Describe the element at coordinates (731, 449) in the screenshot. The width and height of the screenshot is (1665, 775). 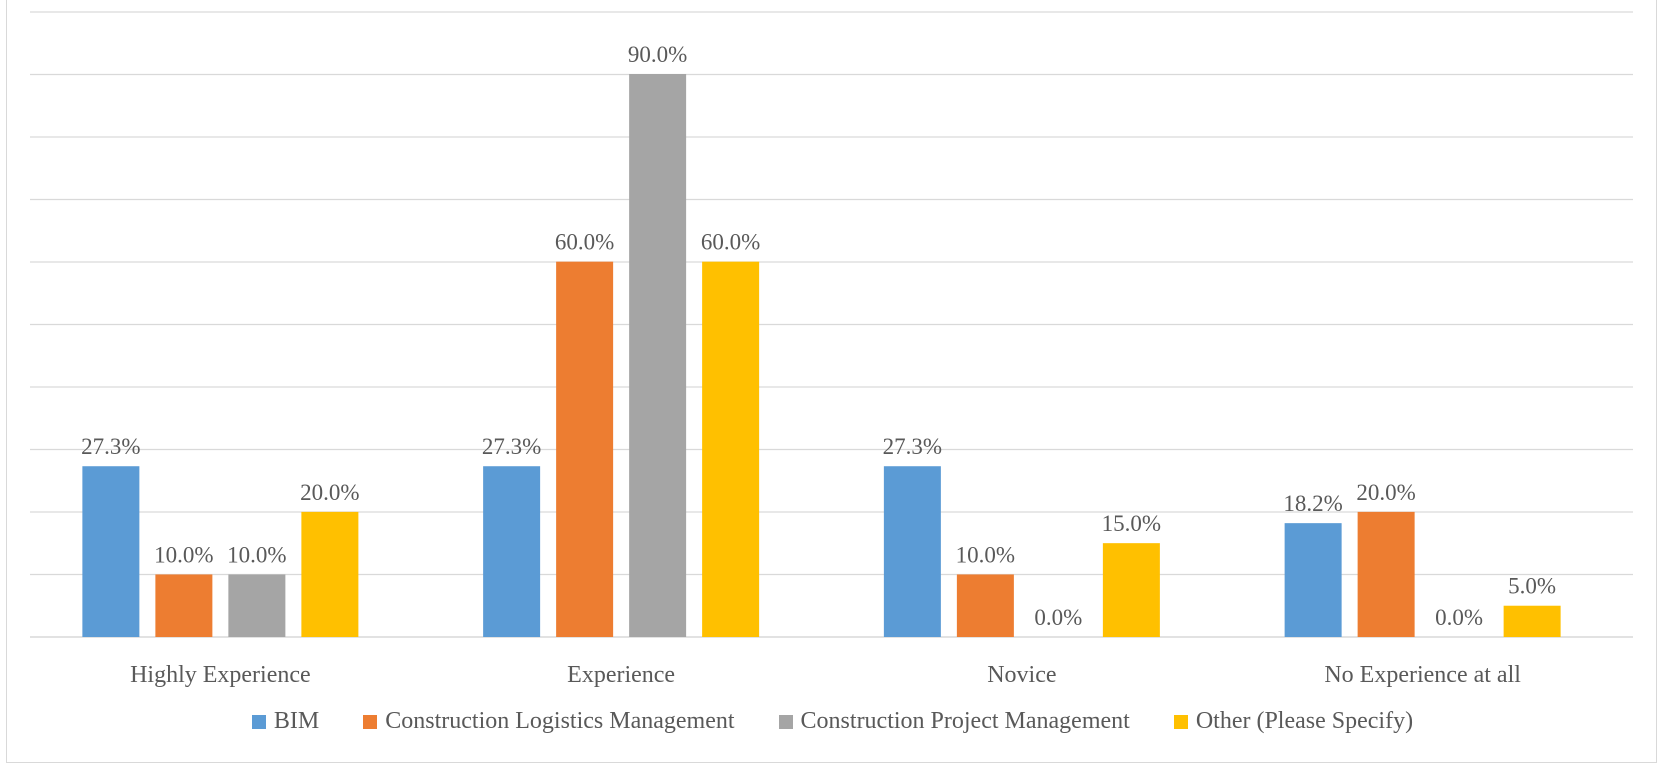
I see `bar-other-please-specify--experience` at that location.